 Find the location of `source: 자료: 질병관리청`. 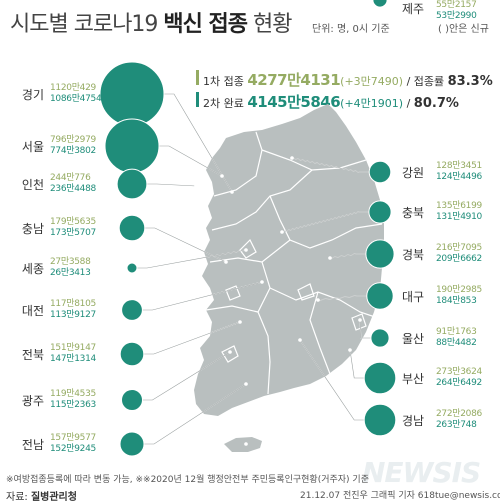

source: 자료: 질병관리청 is located at coordinates (41, 497).